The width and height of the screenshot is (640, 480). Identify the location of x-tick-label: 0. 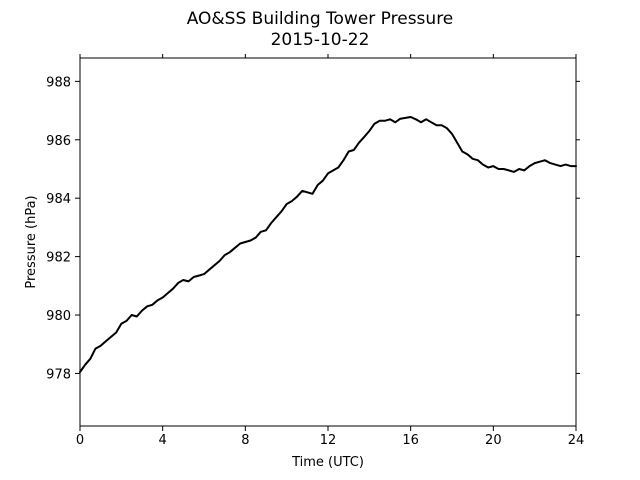
(80, 440).